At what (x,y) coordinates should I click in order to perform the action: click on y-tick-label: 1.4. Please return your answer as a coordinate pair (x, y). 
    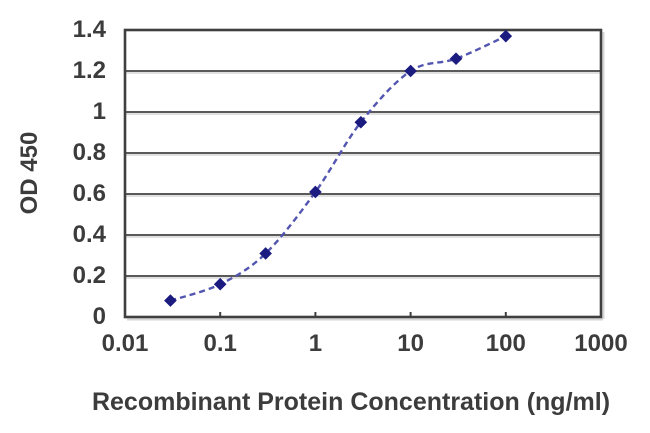
    Looking at the image, I should click on (89, 29).